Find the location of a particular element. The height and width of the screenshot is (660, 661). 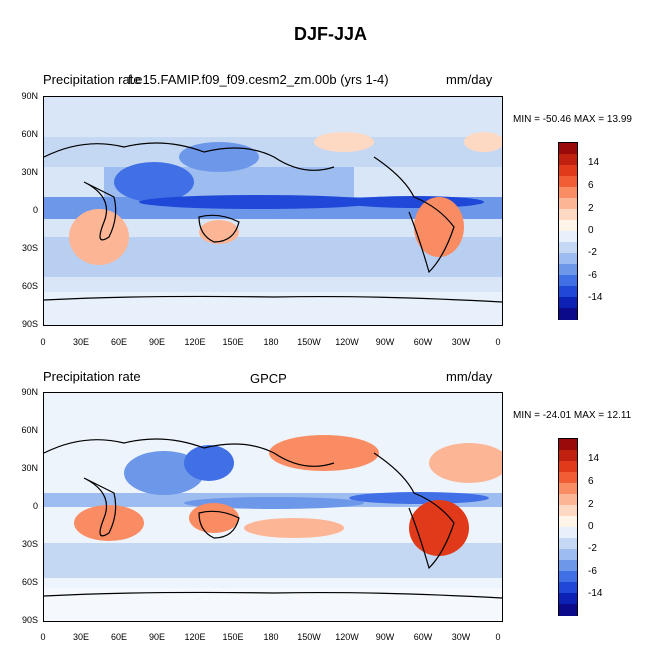

panel1-colorbar-label: 6 is located at coordinates (591, 185).